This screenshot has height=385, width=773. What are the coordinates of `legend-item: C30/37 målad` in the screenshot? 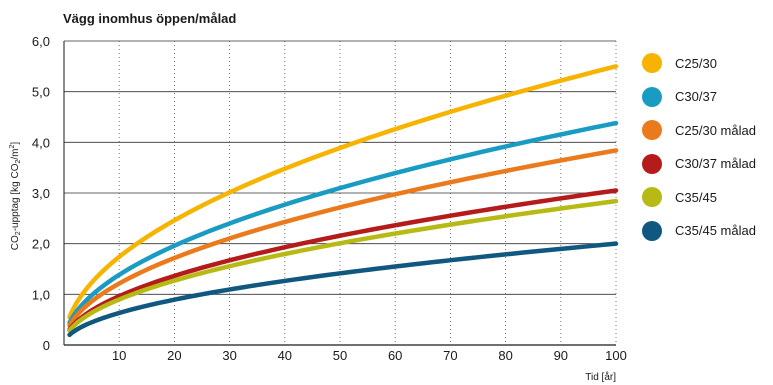 It's located at (699, 164).